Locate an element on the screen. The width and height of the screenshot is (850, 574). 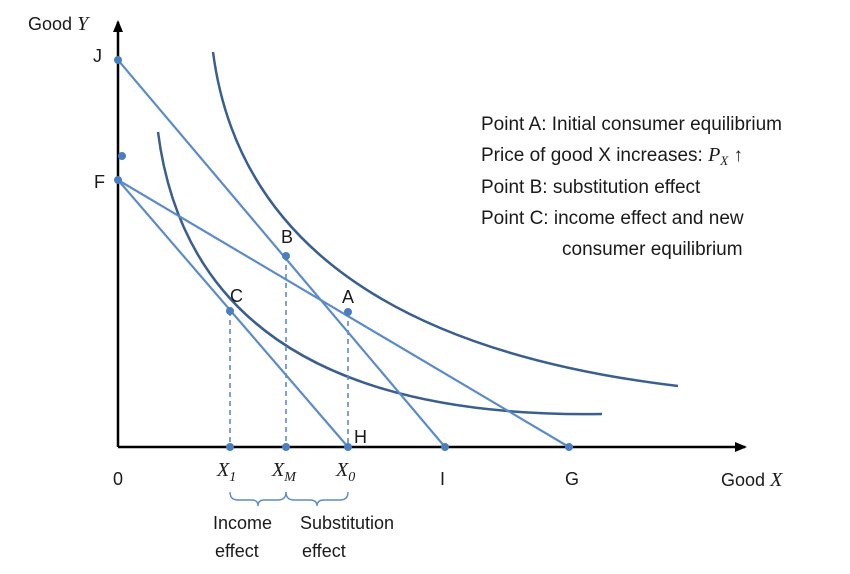
point-h is located at coordinates (348, 447).